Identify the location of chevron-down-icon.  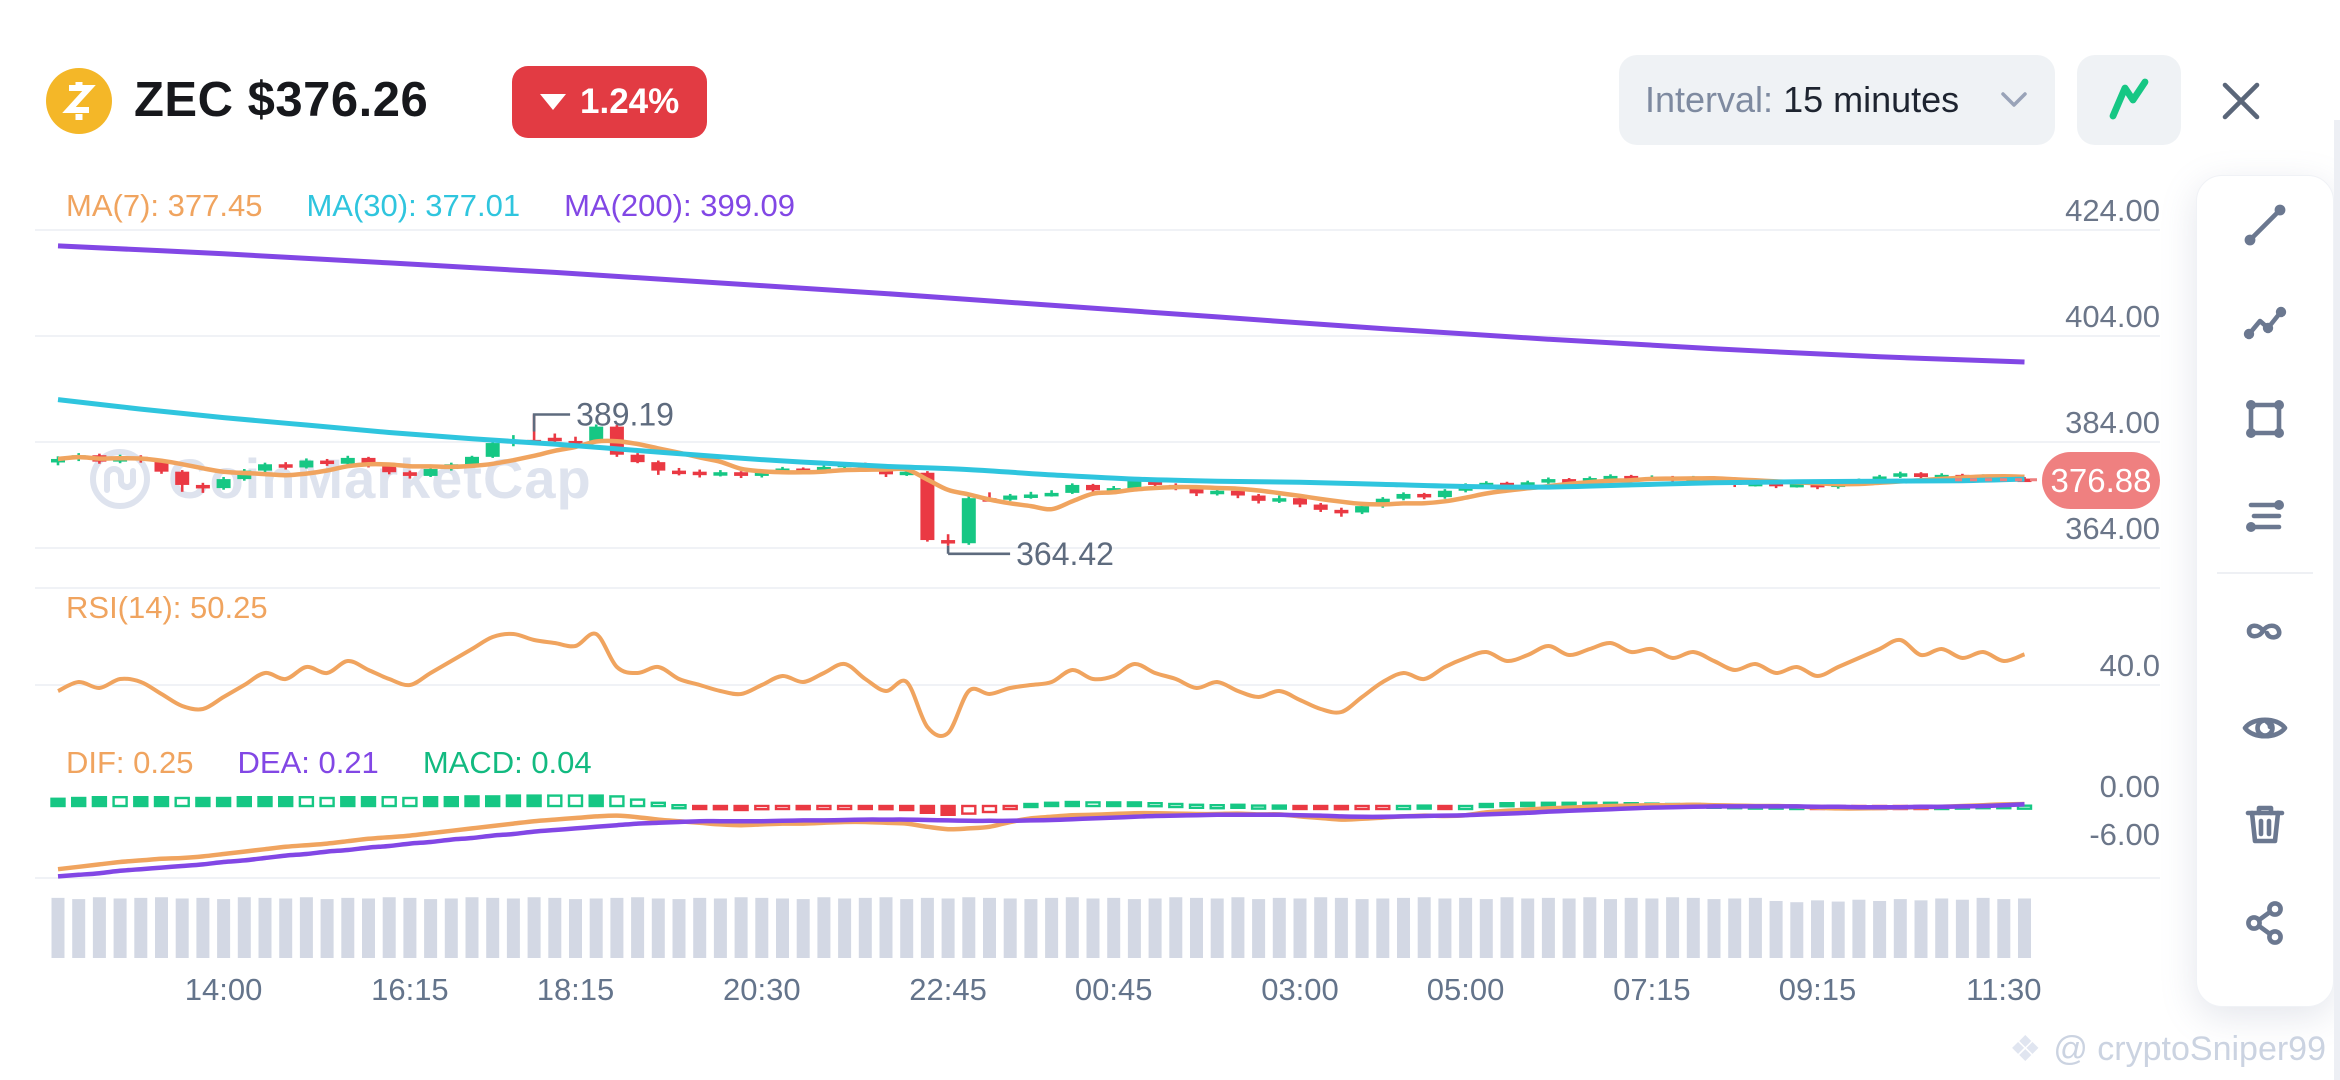
(2014, 99).